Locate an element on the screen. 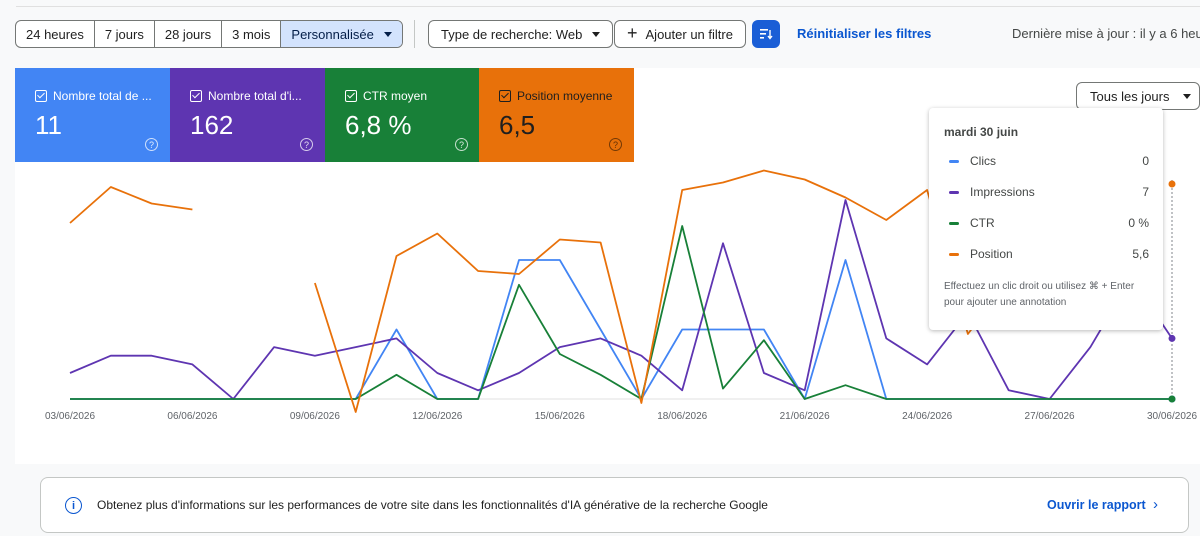 The width and height of the screenshot is (1200, 536). x-tick-label: 30/06/2026 is located at coordinates (1172, 416).